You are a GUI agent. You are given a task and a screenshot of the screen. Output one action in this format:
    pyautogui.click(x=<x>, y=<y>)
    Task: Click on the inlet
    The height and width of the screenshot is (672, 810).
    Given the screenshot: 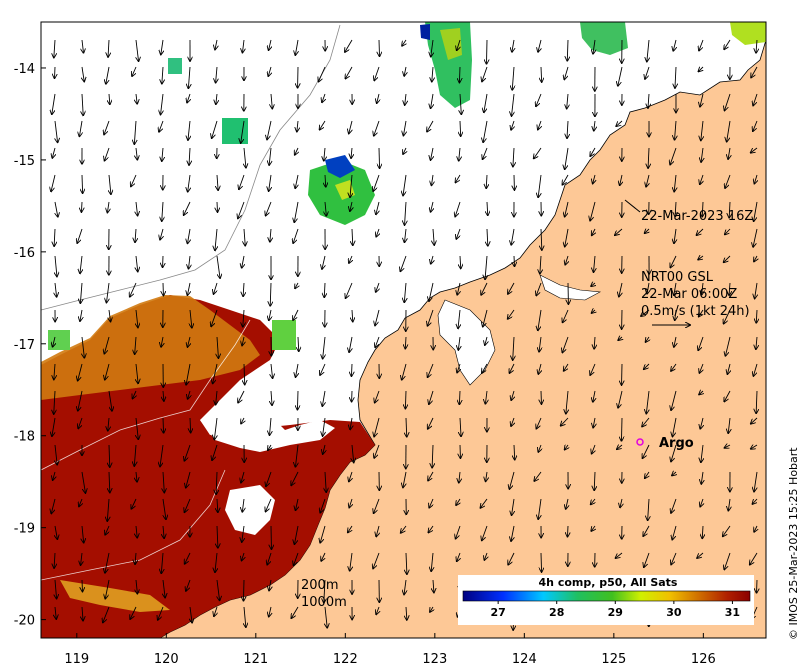 What is the action you would take?
    pyautogui.click(x=570, y=287)
    